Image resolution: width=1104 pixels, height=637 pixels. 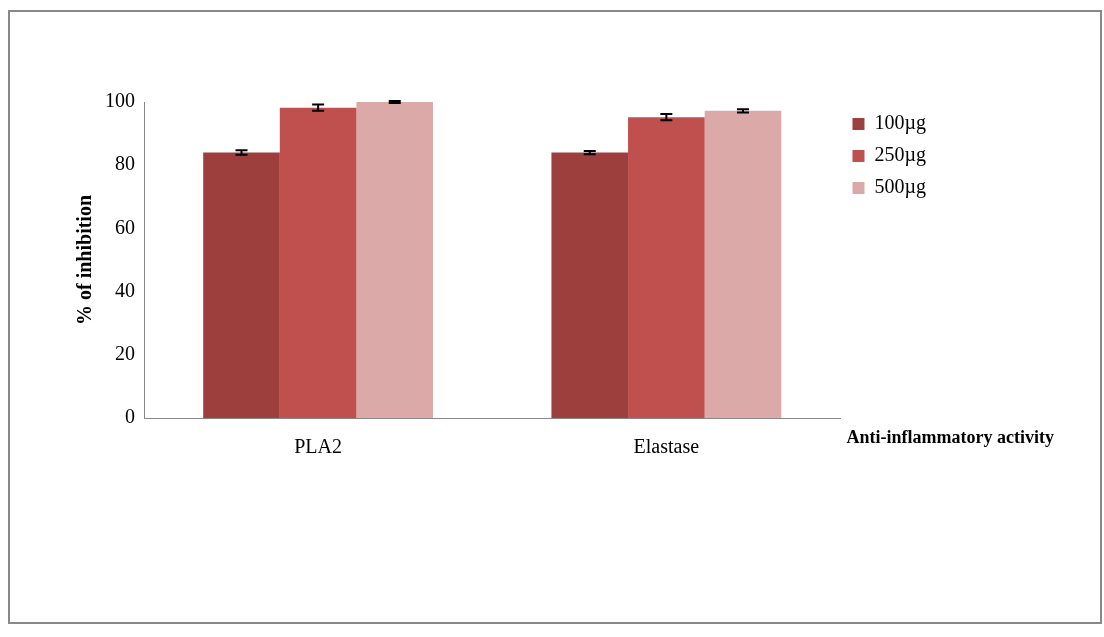 I want to click on y-tick-label: 0, so click(x=130, y=416).